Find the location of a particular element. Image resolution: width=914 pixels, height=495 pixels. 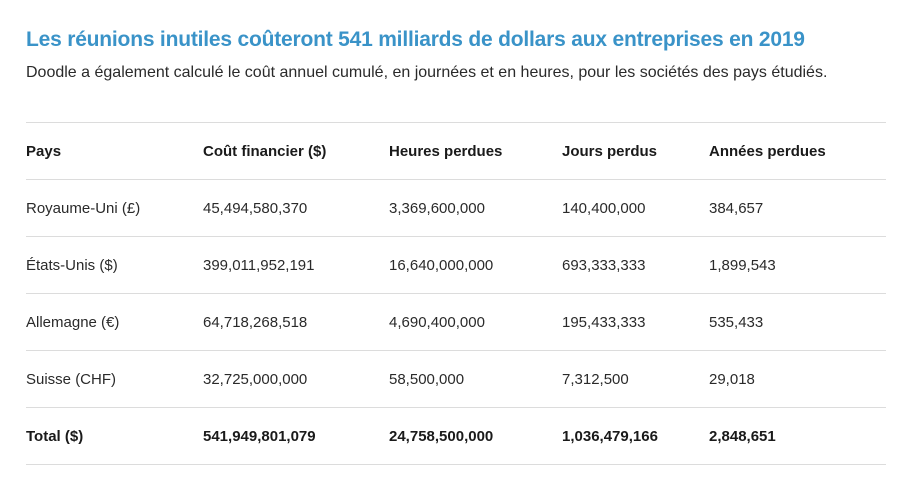

table-cell: 7,312,500 is located at coordinates (635, 379).